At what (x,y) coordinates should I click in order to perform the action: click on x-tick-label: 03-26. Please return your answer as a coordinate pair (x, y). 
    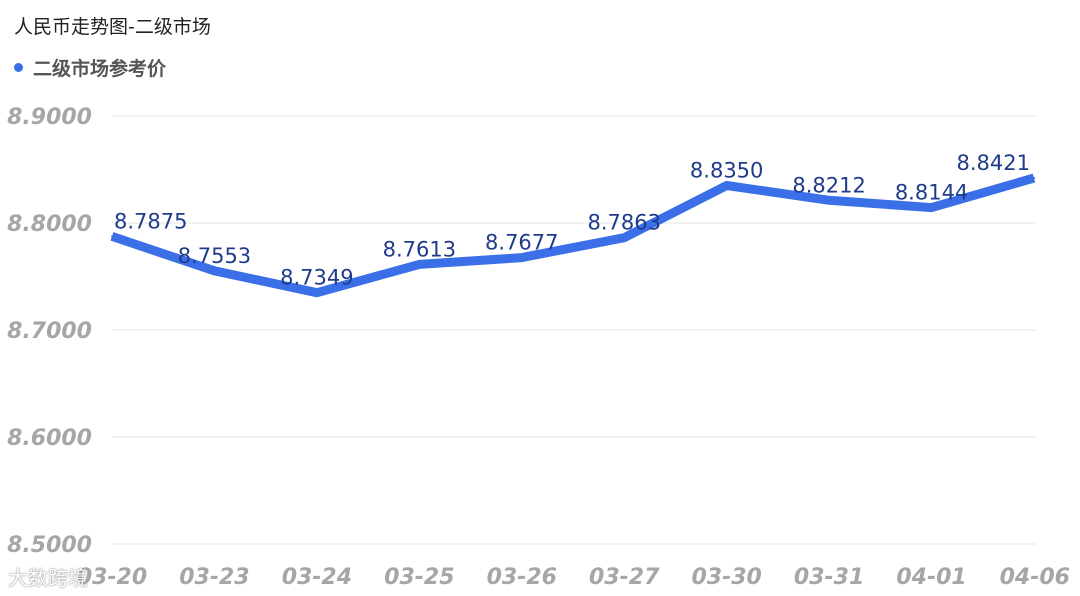
    Looking at the image, I should click on (522, 577).